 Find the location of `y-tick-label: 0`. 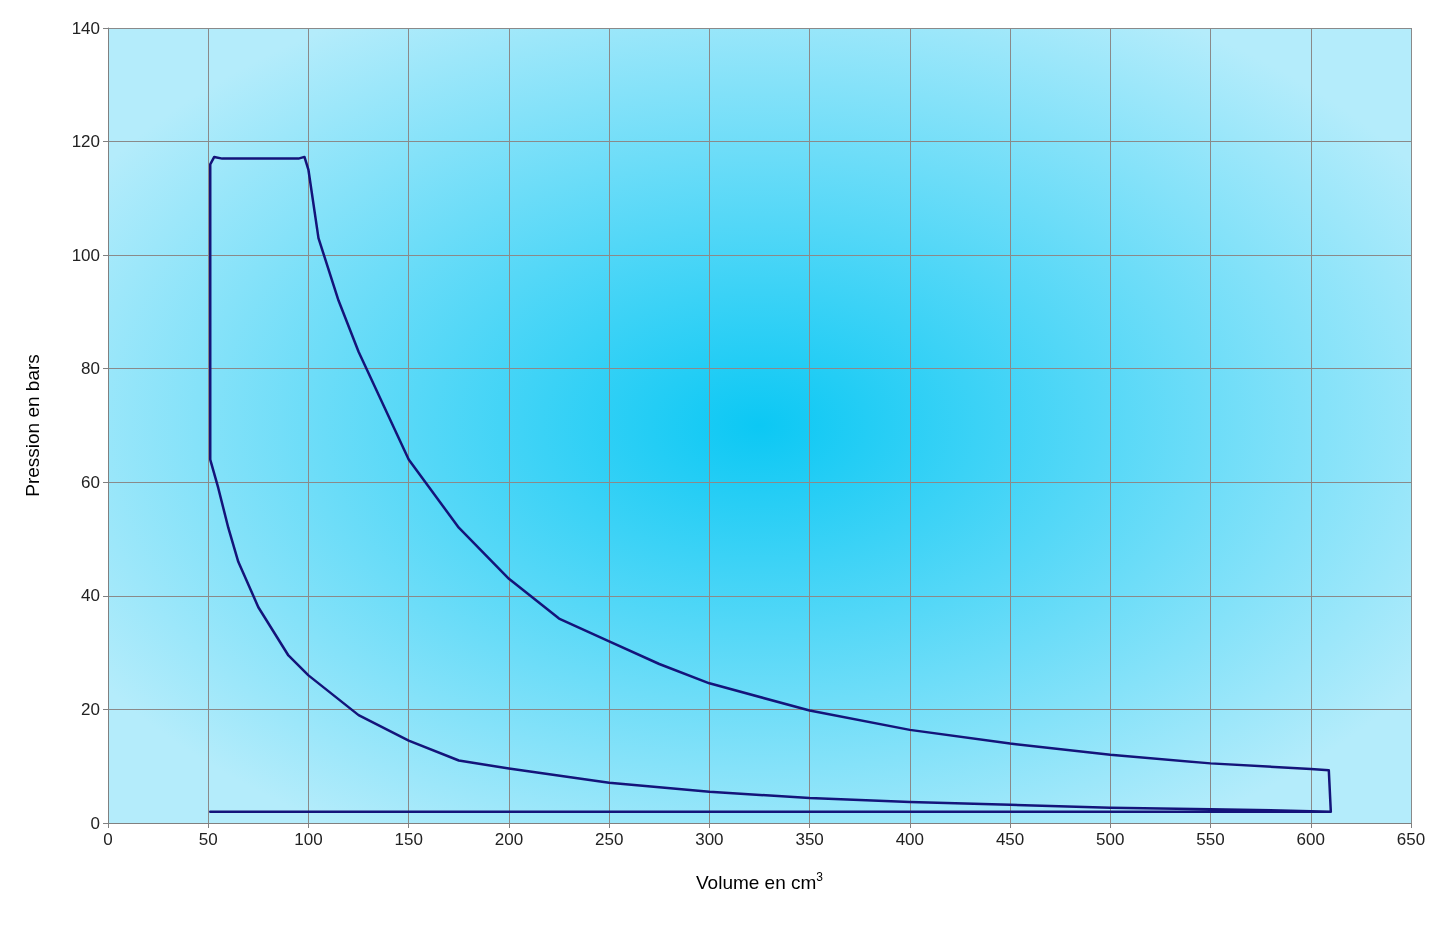

y-tick-label: 0 is located at coordinates (95, 823).